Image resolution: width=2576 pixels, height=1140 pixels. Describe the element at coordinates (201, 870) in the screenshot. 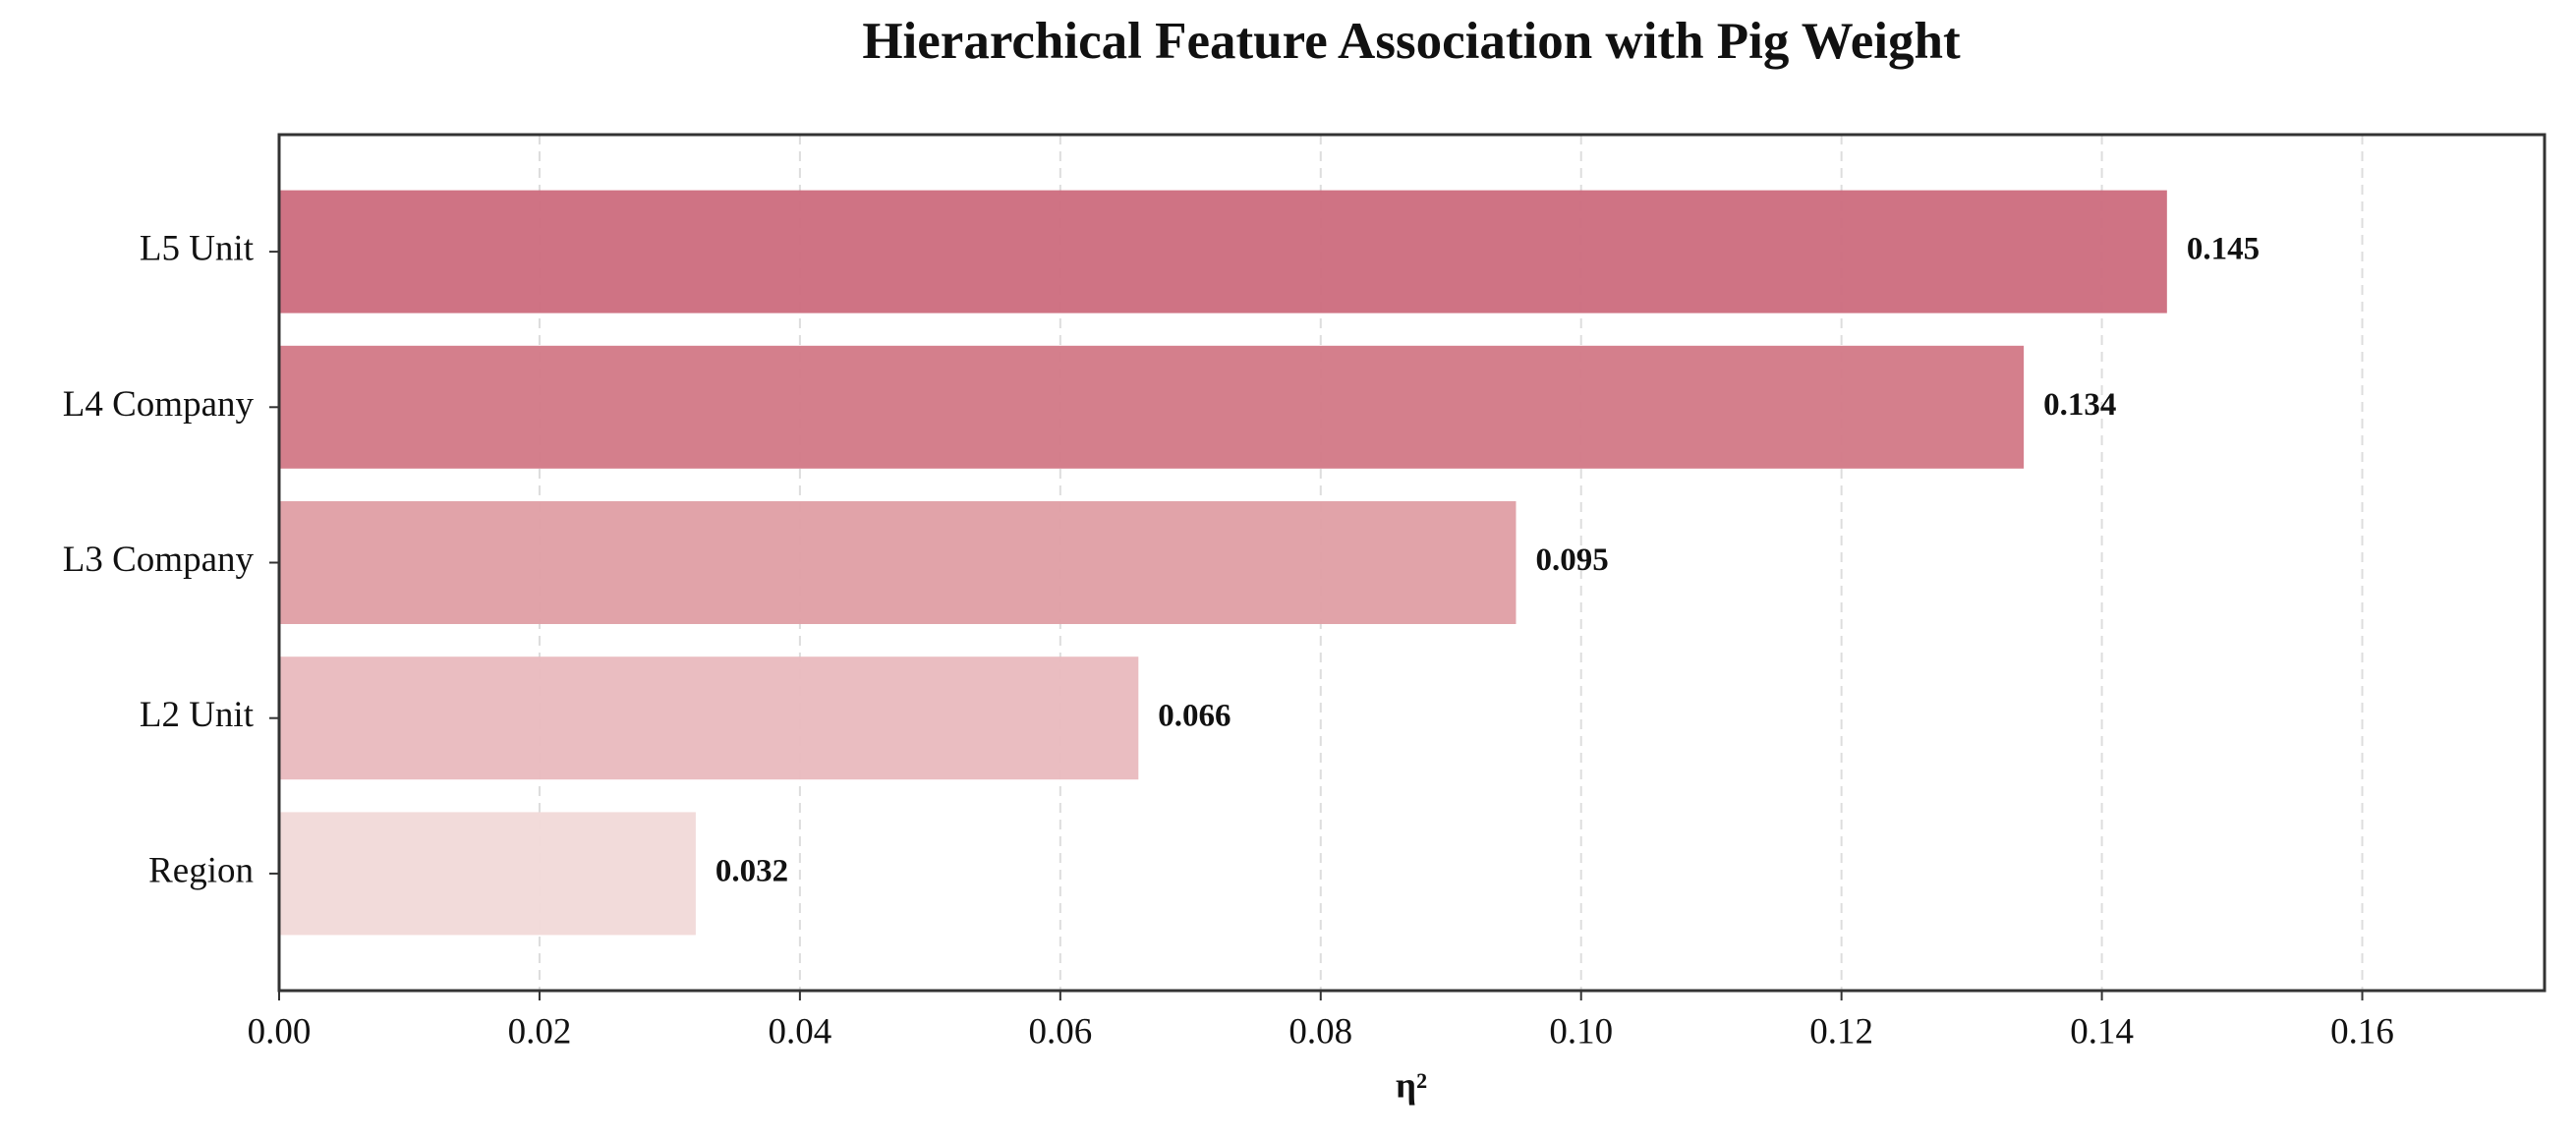

I see `y-tick-label: Region` at that location.